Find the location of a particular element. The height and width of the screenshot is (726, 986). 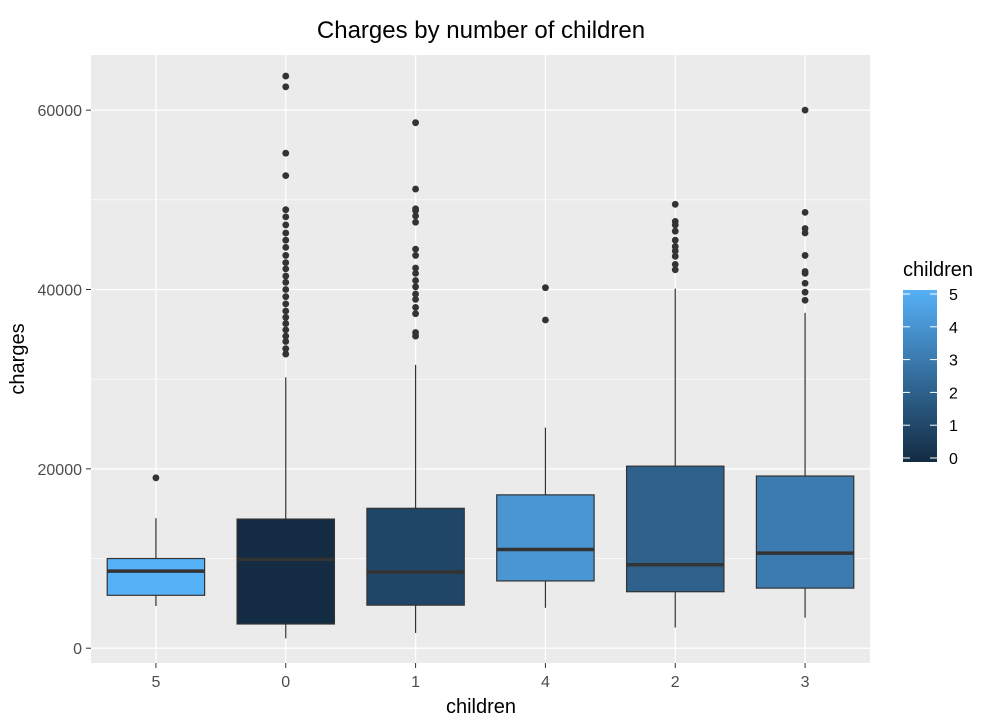

legend-tick-label: 1 is located at coordinates (953, 426).